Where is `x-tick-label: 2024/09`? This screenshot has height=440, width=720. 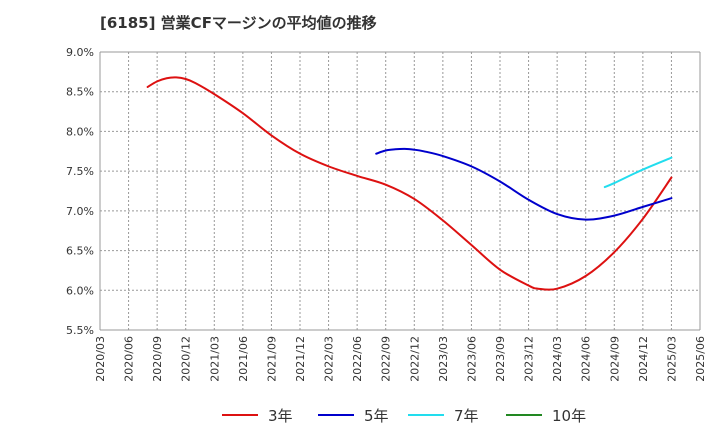
x-tick-label: 2024/09 is located at coordinates (614, 359).